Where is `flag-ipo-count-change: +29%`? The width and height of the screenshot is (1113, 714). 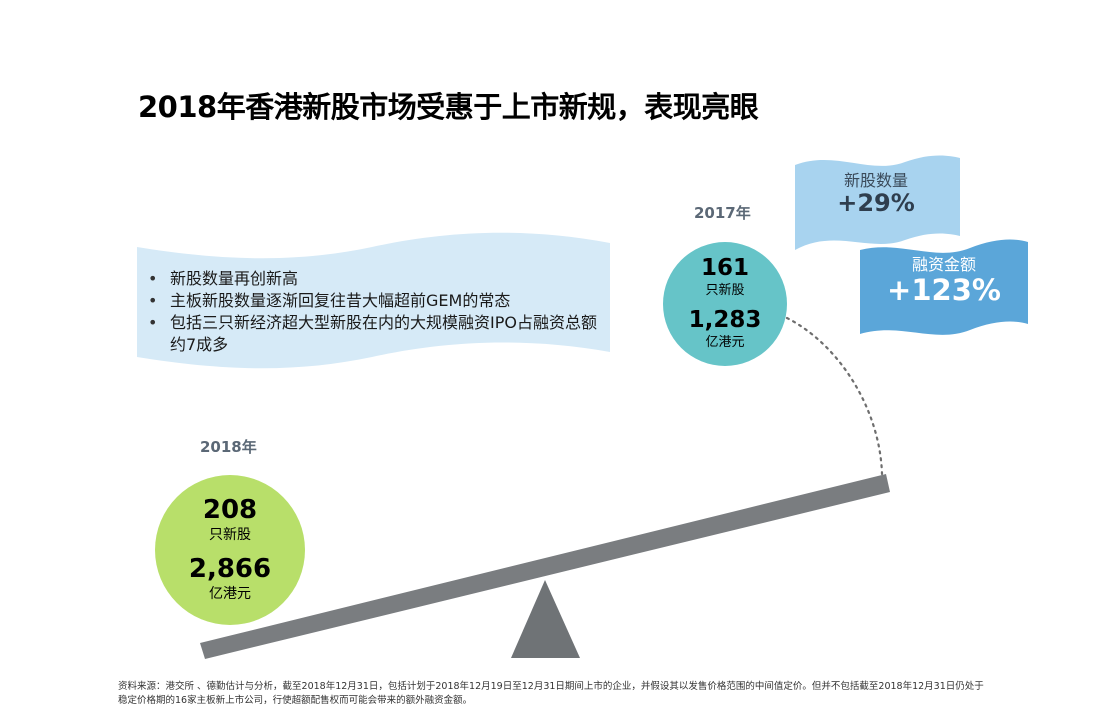
flag-ipo-count-change: +29% is located at coordinates (876, 203).